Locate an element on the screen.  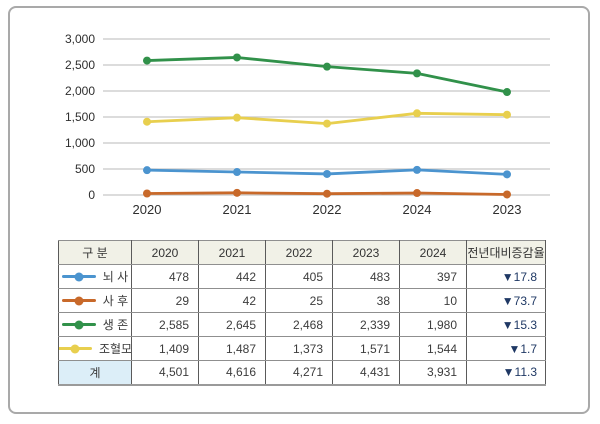
series-label: 뇌 사 is located at coordinates (115, 277).